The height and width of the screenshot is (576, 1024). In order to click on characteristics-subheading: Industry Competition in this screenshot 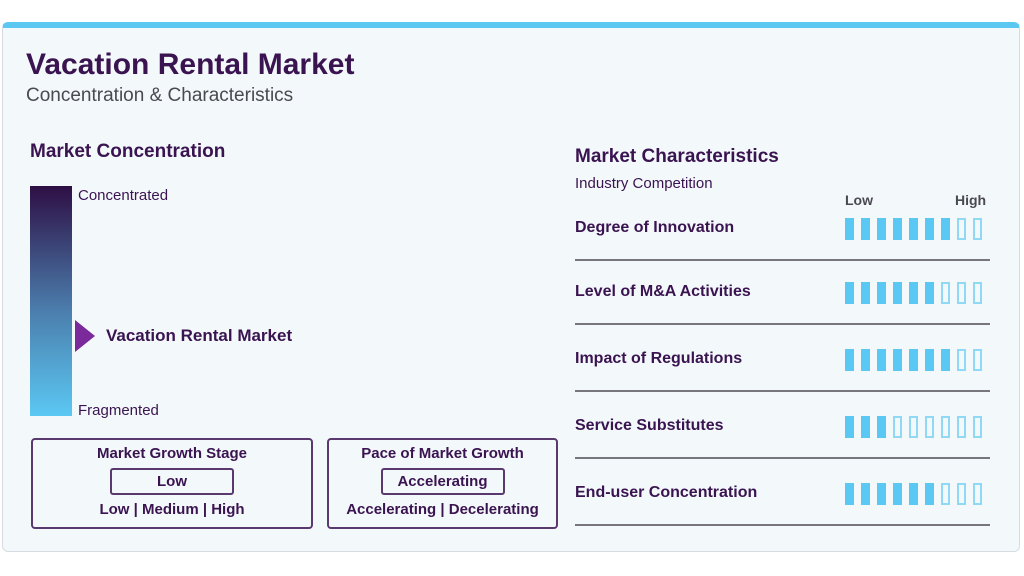, I will do `click(644, 183)`.